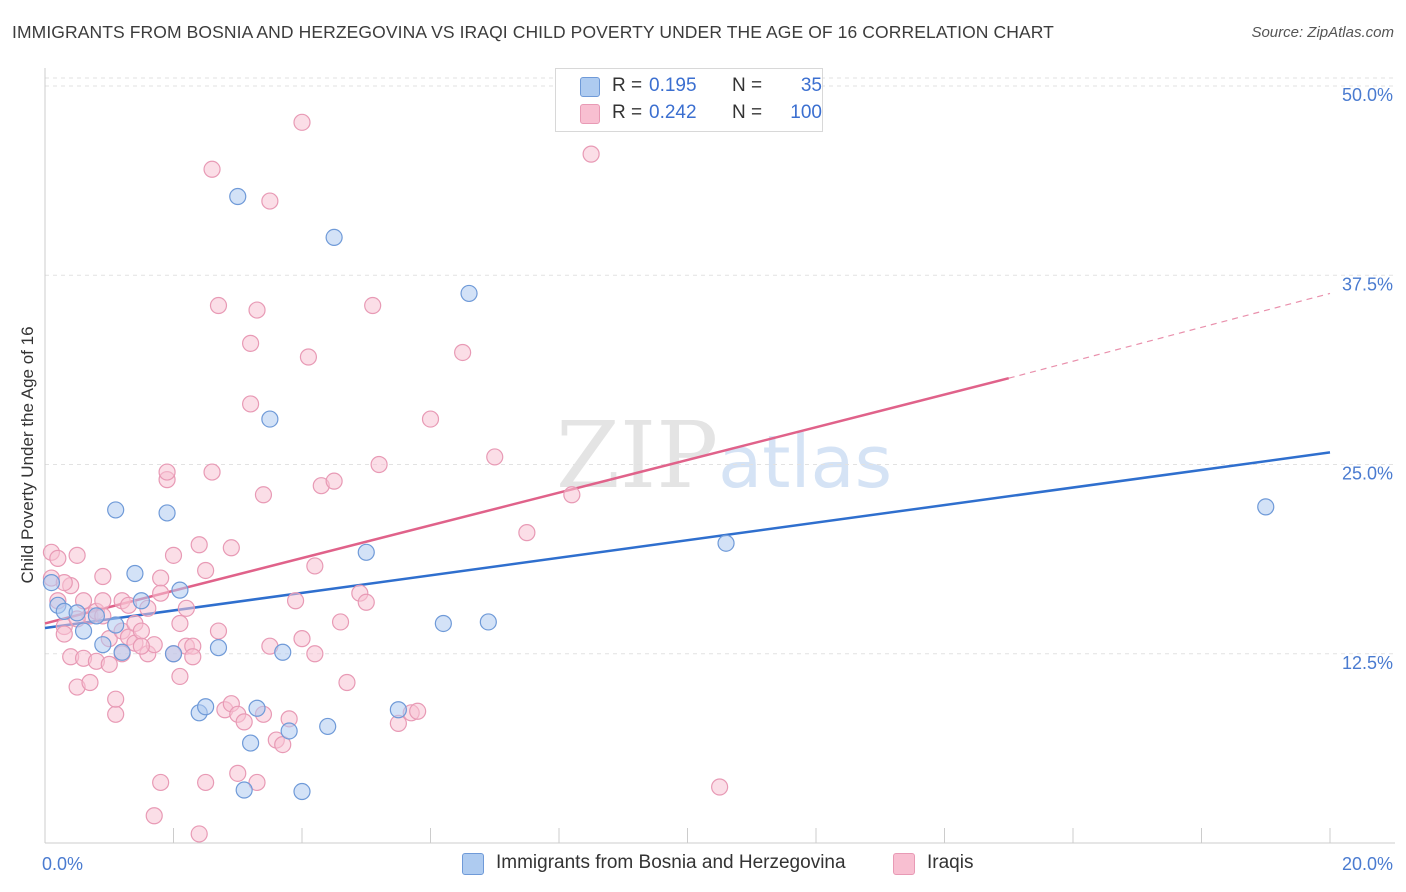 This screenshot has height=892, width=1406. What do you see at coordinates (950, 862) in the screenshot?
I see `legend-label-iraqis: Iraqis` at bounding box center [950, 862].